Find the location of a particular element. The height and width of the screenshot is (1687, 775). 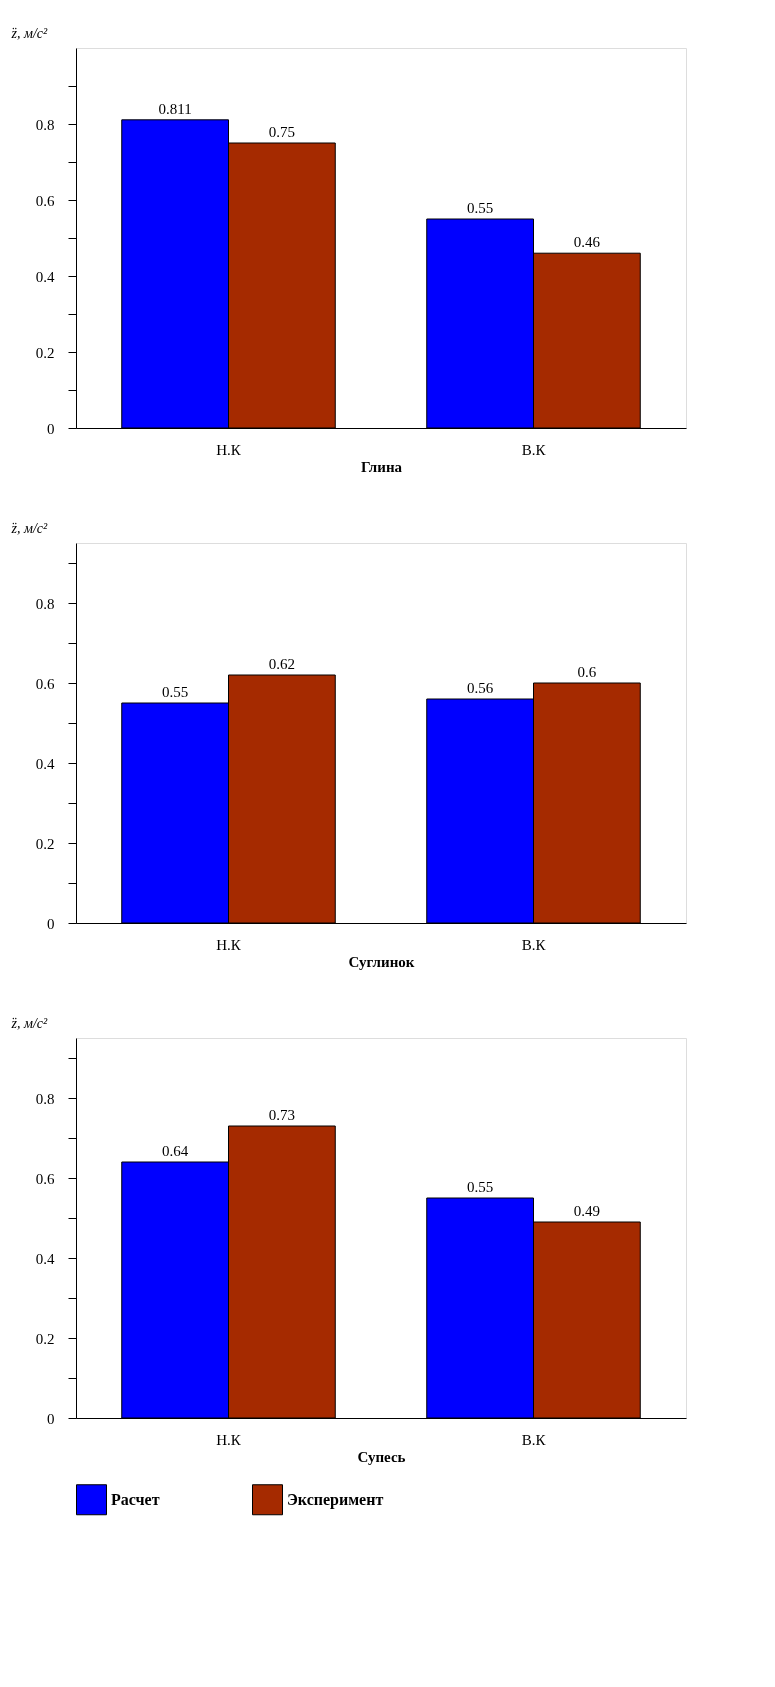

x-axis-title: Глина is located at coordinates (381, 466).